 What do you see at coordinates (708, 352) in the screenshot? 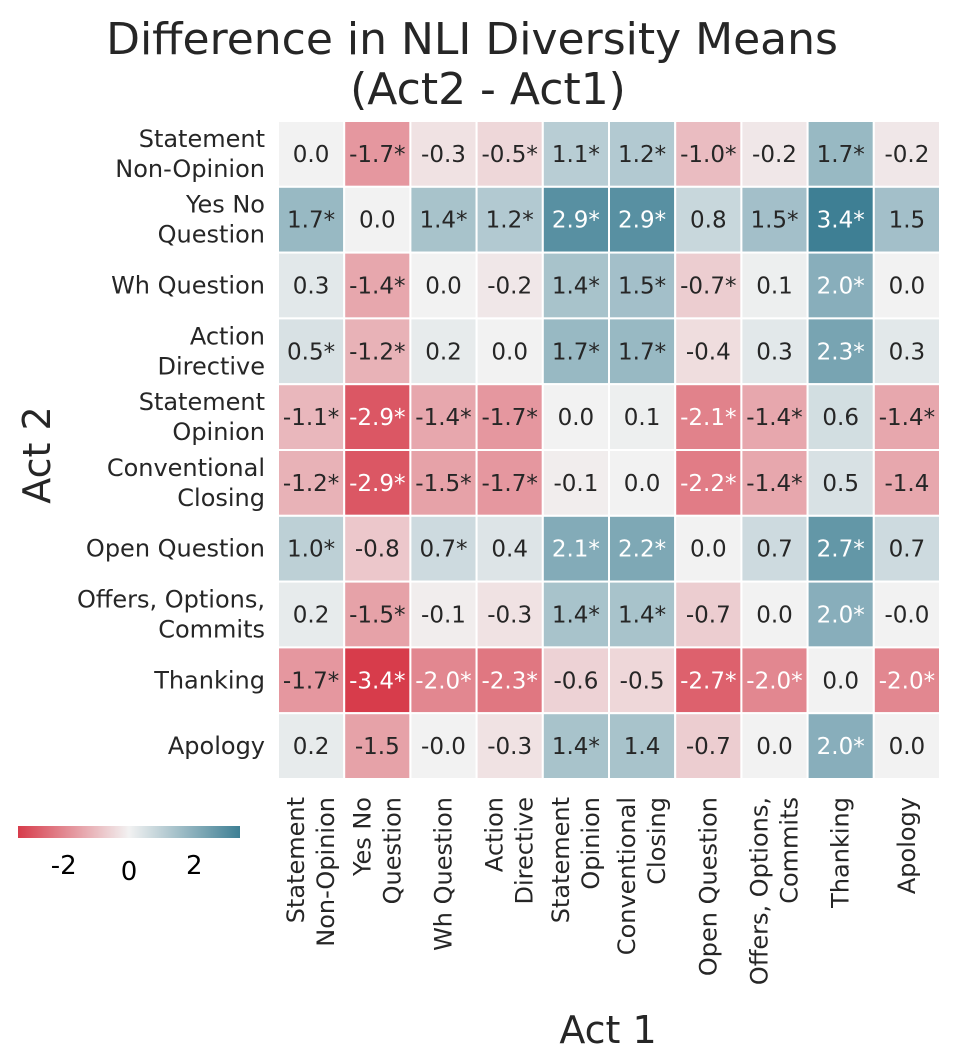
I see `cell-label: -0.4` at bounding box center [708, 352].